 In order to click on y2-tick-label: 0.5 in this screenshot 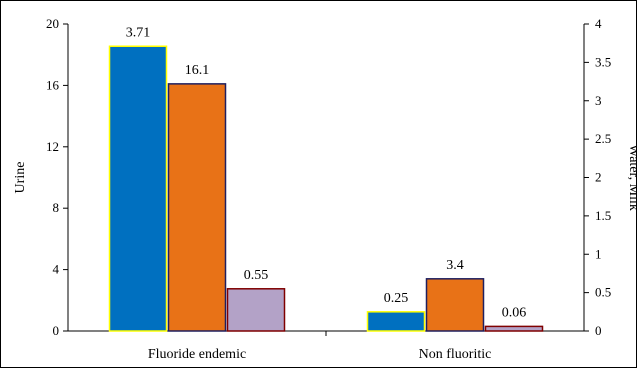, I will do `click(603, 292)`.